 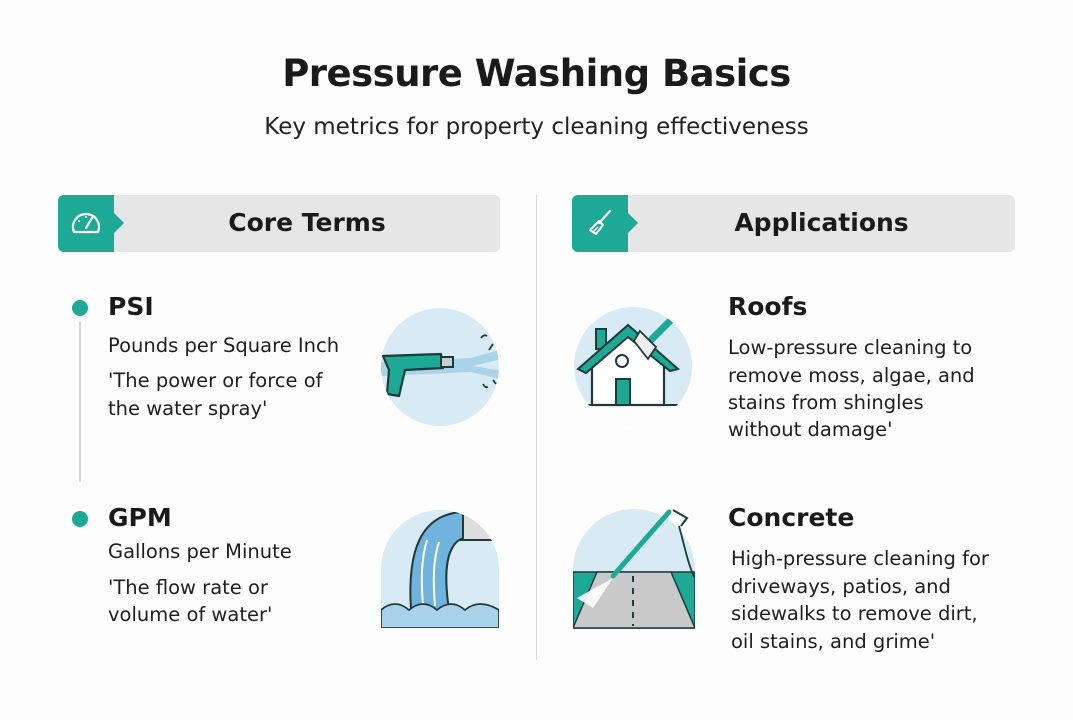 What do you see at coordinates (854, 613) in the screenshot?
I see `app-concrete-desc-3: sidewalks to remove dirt,` at bounding box center [854, 613].